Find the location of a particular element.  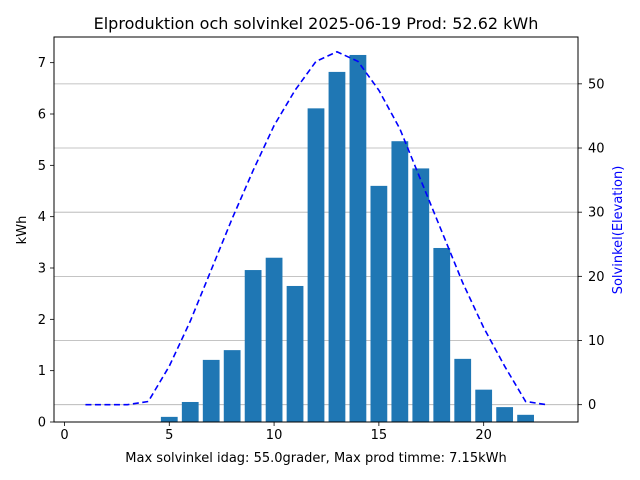

x-axis: 0 5 10 15 20 is located at coordinates (276, 432).